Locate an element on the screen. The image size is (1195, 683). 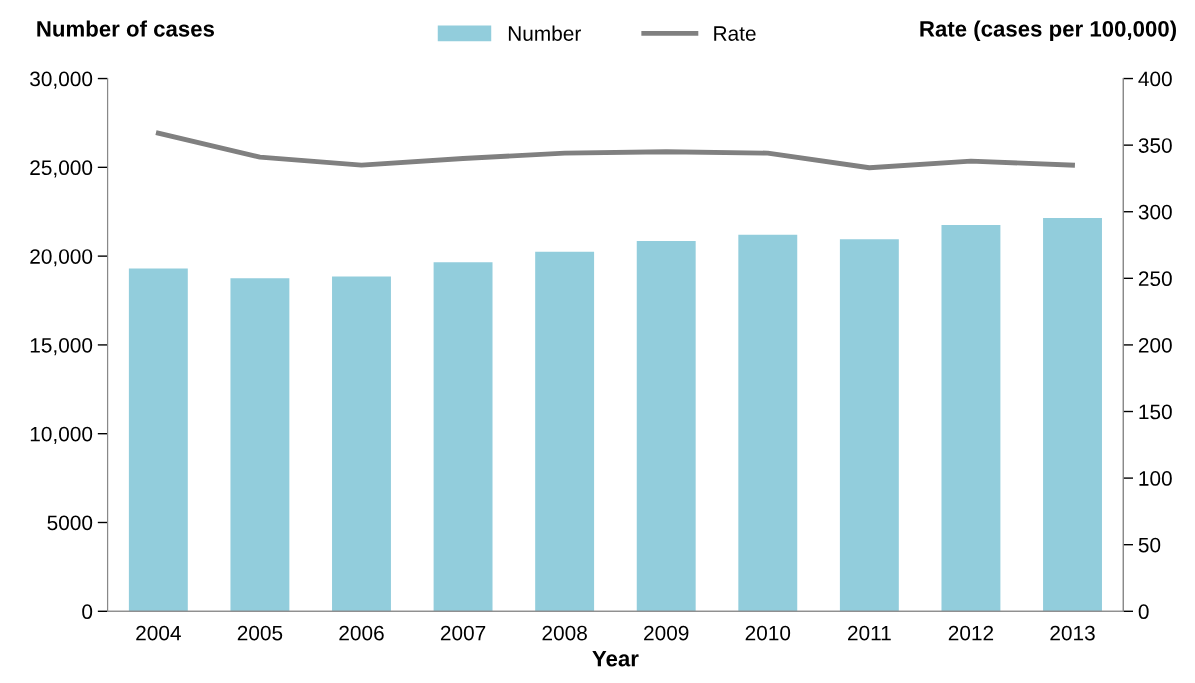
y-tick-label: 0 is located at coordinates (87, 612).